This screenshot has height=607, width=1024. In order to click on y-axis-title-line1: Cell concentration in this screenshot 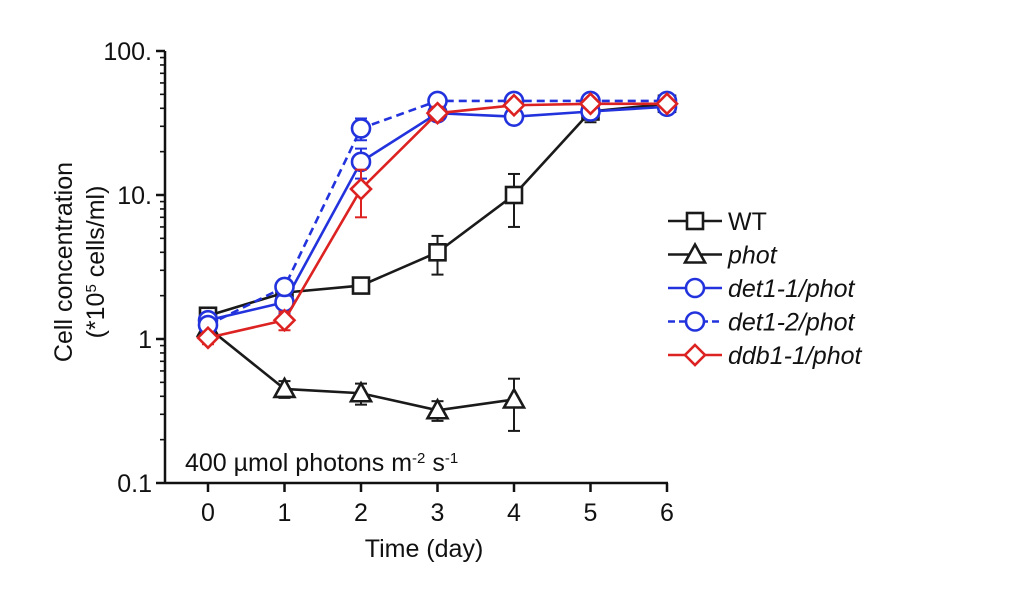, I will do `click(64, 262)`.